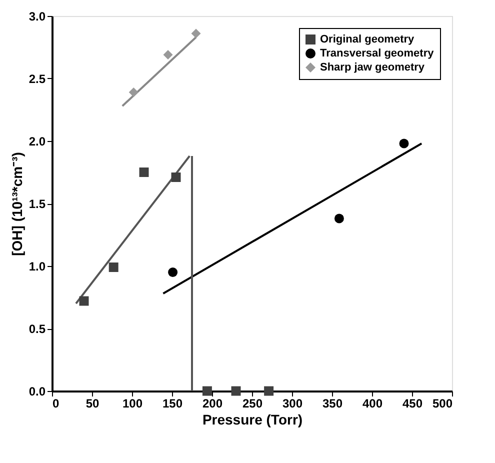 This screenshot has height=463, width=495. Describe the element at coordinates (252, 420) in the screenshot. I see `x-axis-title: Pressure (Torr)` at that location.